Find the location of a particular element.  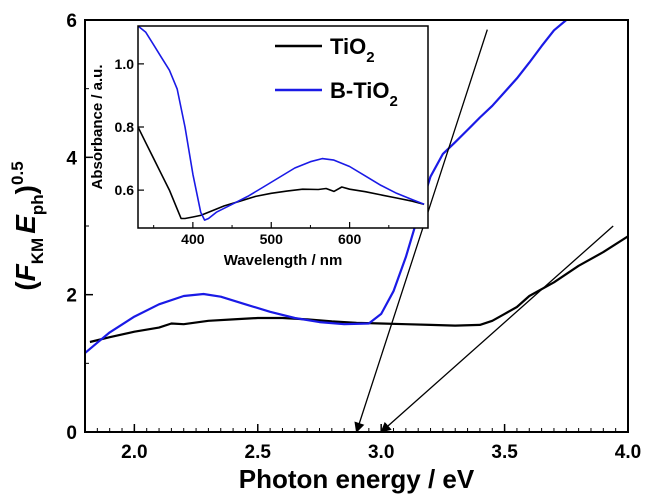

x-axis-title: Photon energy / eV is located at coordinates (357, 479).